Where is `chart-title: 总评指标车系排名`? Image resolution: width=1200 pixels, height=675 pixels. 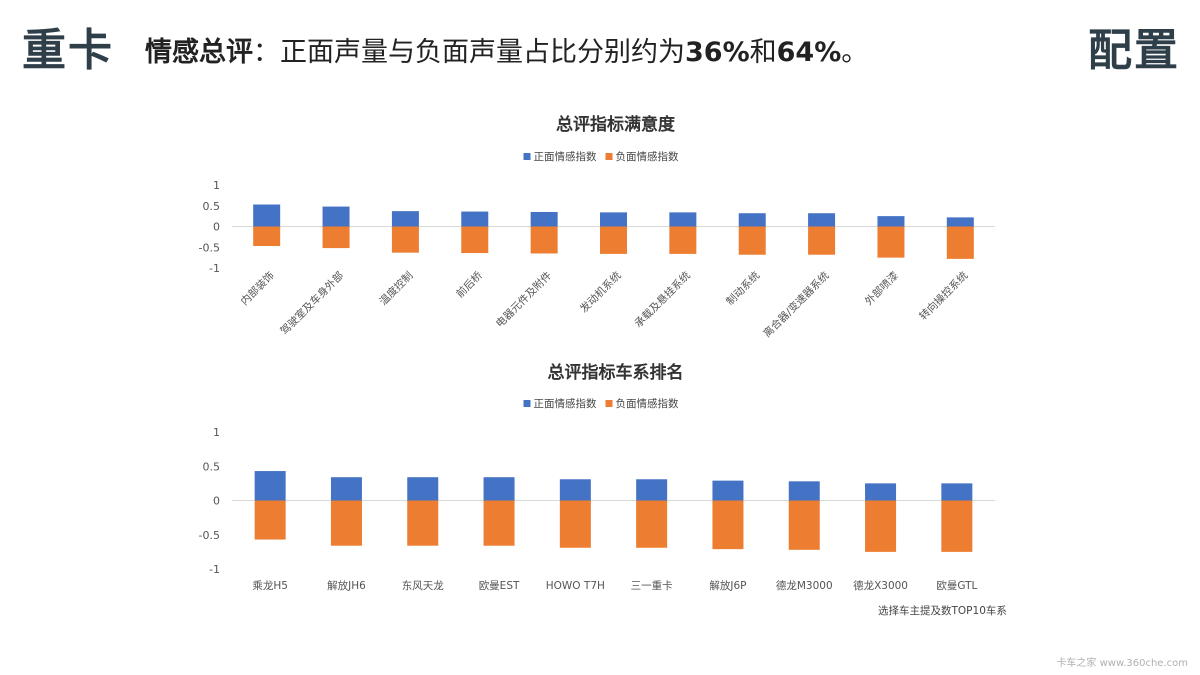 chart-title: 总评指标车系排名 is located at coordinates (616, 372).